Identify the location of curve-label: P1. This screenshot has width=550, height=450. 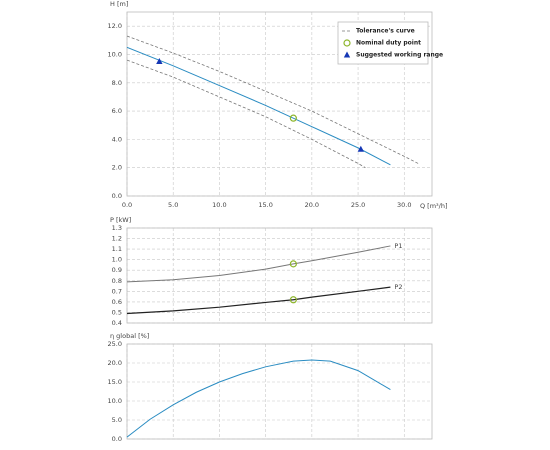
(398, 246).